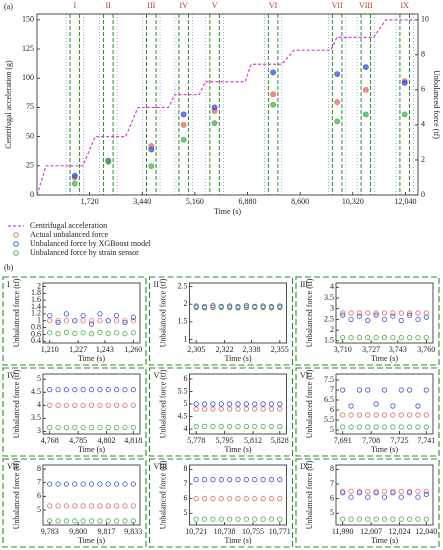 The height and width of the screenshot is (550, 443). I want to click on x-tick-label: 3,440, so click(142, 201).